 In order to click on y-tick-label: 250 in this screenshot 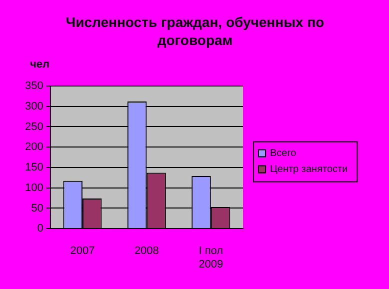, I will do `click(34, 126)`.